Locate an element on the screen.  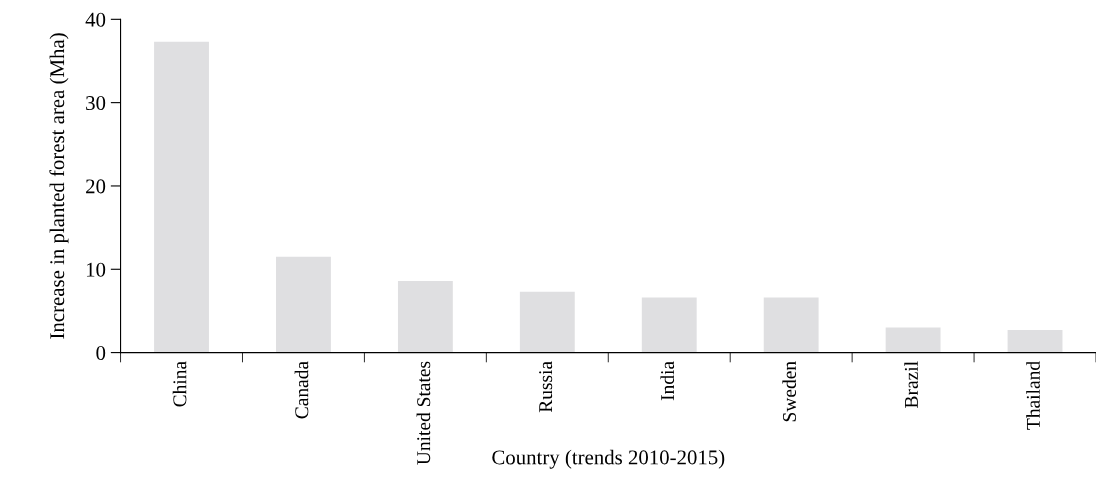
y-tick-label: 30 is located at coordinates (96, 103).